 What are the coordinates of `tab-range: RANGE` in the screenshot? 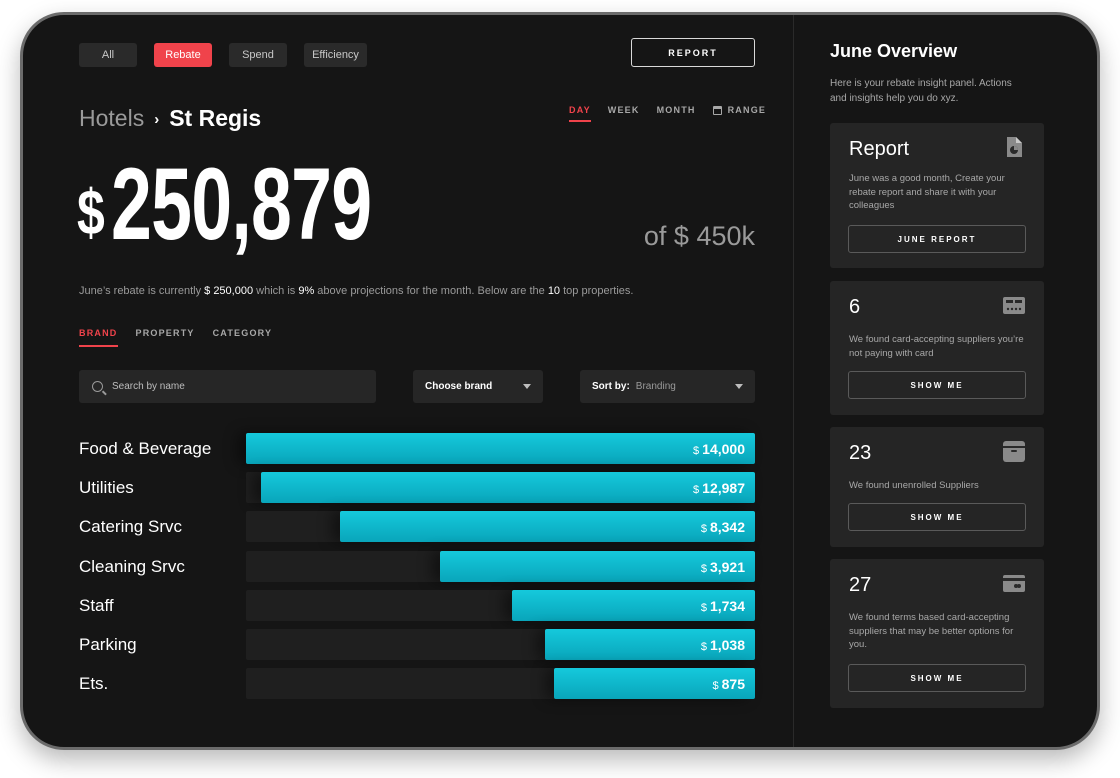 It's located at (739, 113).